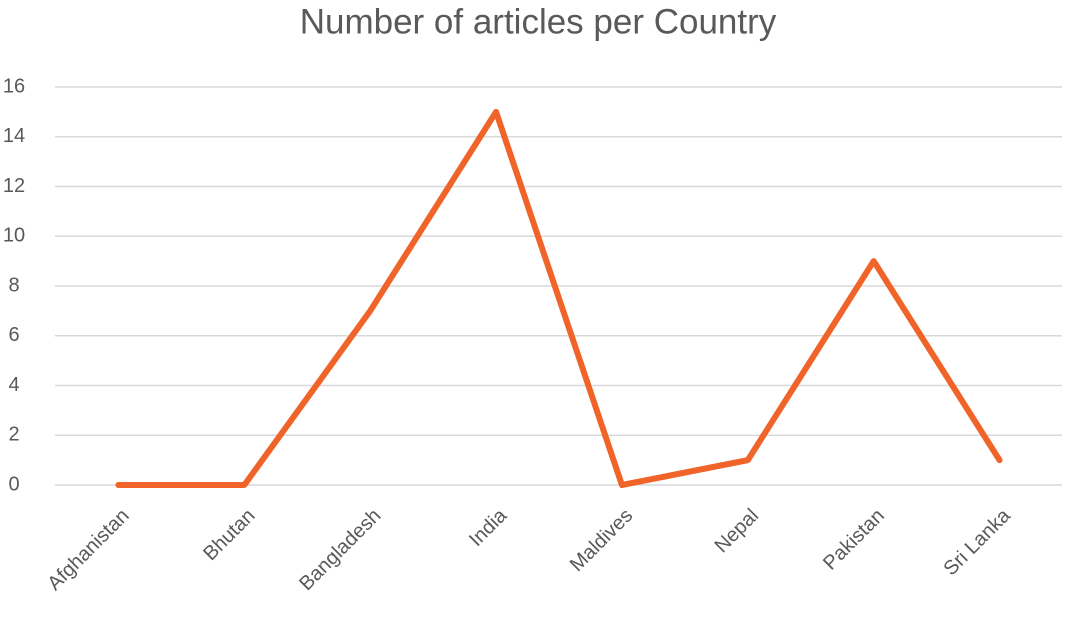  I want to click on y-tick-label: 12, so click(14, 186).